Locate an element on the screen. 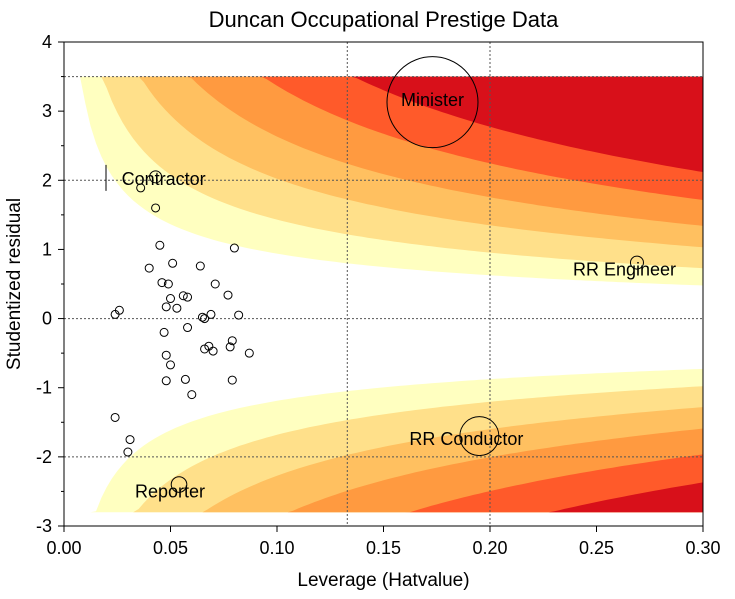  x-tick-label-6: 0.30 is located at coordinates (702, 548).